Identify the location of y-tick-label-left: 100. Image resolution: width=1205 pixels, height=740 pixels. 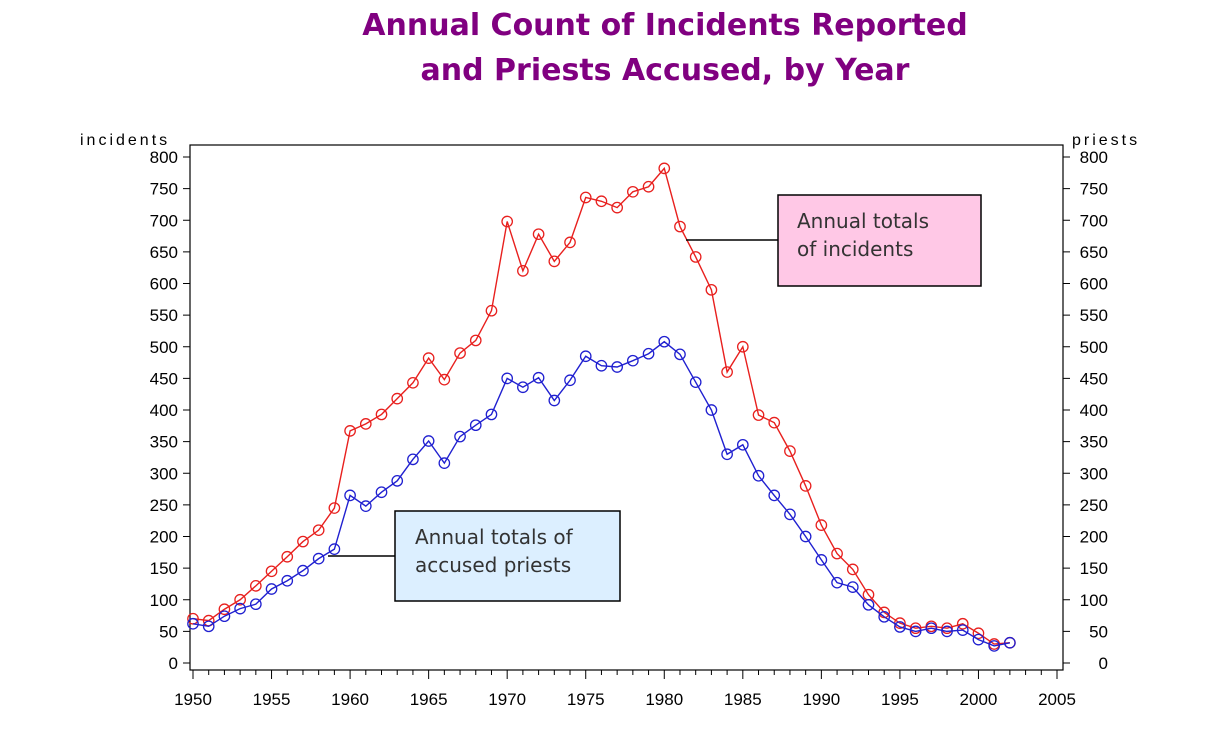
(164, 600).